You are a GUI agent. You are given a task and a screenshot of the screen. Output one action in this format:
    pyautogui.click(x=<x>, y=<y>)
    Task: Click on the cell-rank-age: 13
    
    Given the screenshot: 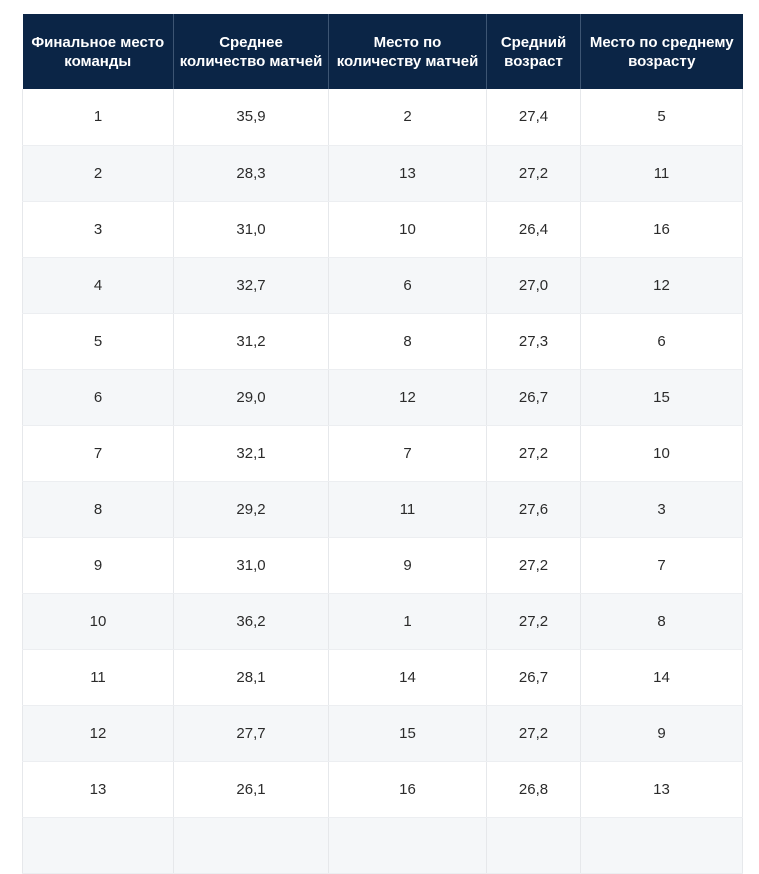 What is the action you would take?
    pyautogui.click(x=661, y=789)
    